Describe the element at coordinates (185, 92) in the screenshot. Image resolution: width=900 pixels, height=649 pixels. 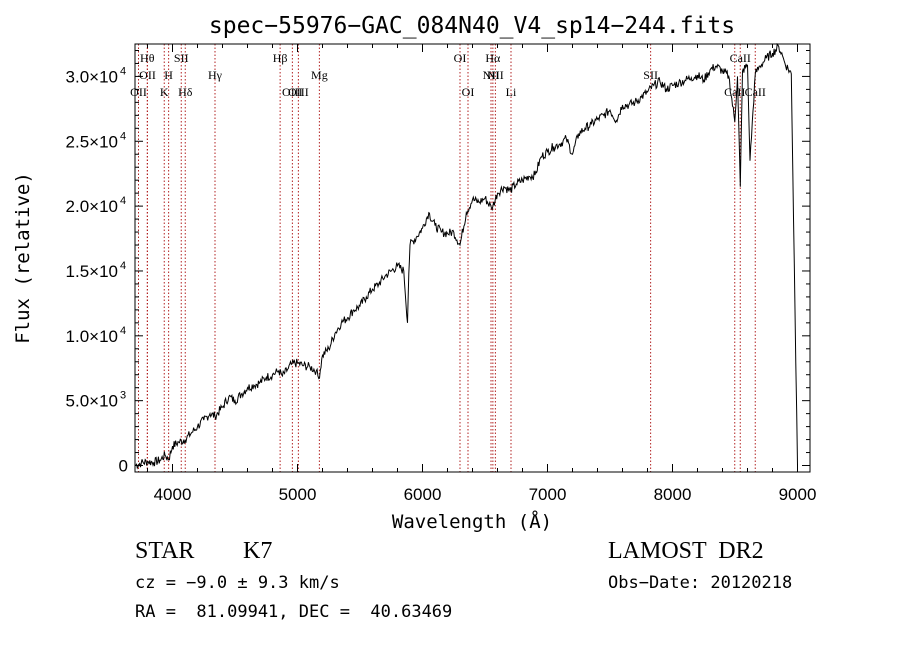
I see `line-marker-label: Hδ` at that location.